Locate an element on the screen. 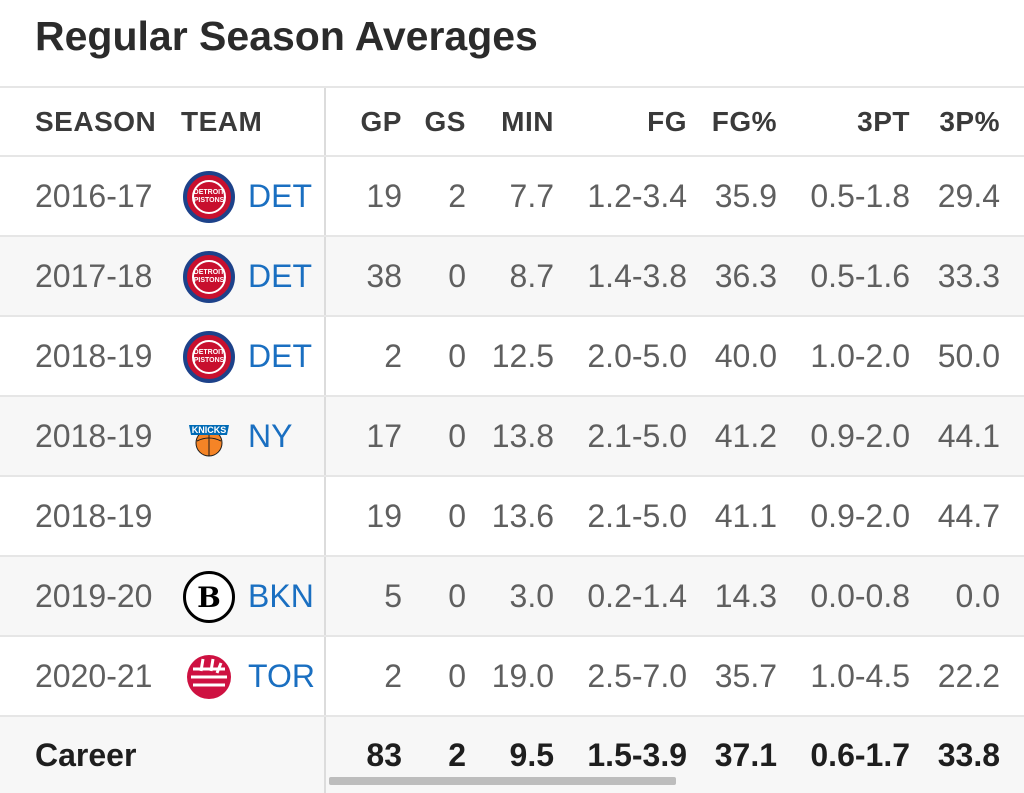 The height and width of the screenshot is (793, 1024). table-header-row: SEASON TEAM GP GS MIN FG FG% 3PT 3P% is located at coordinates (512, 121).